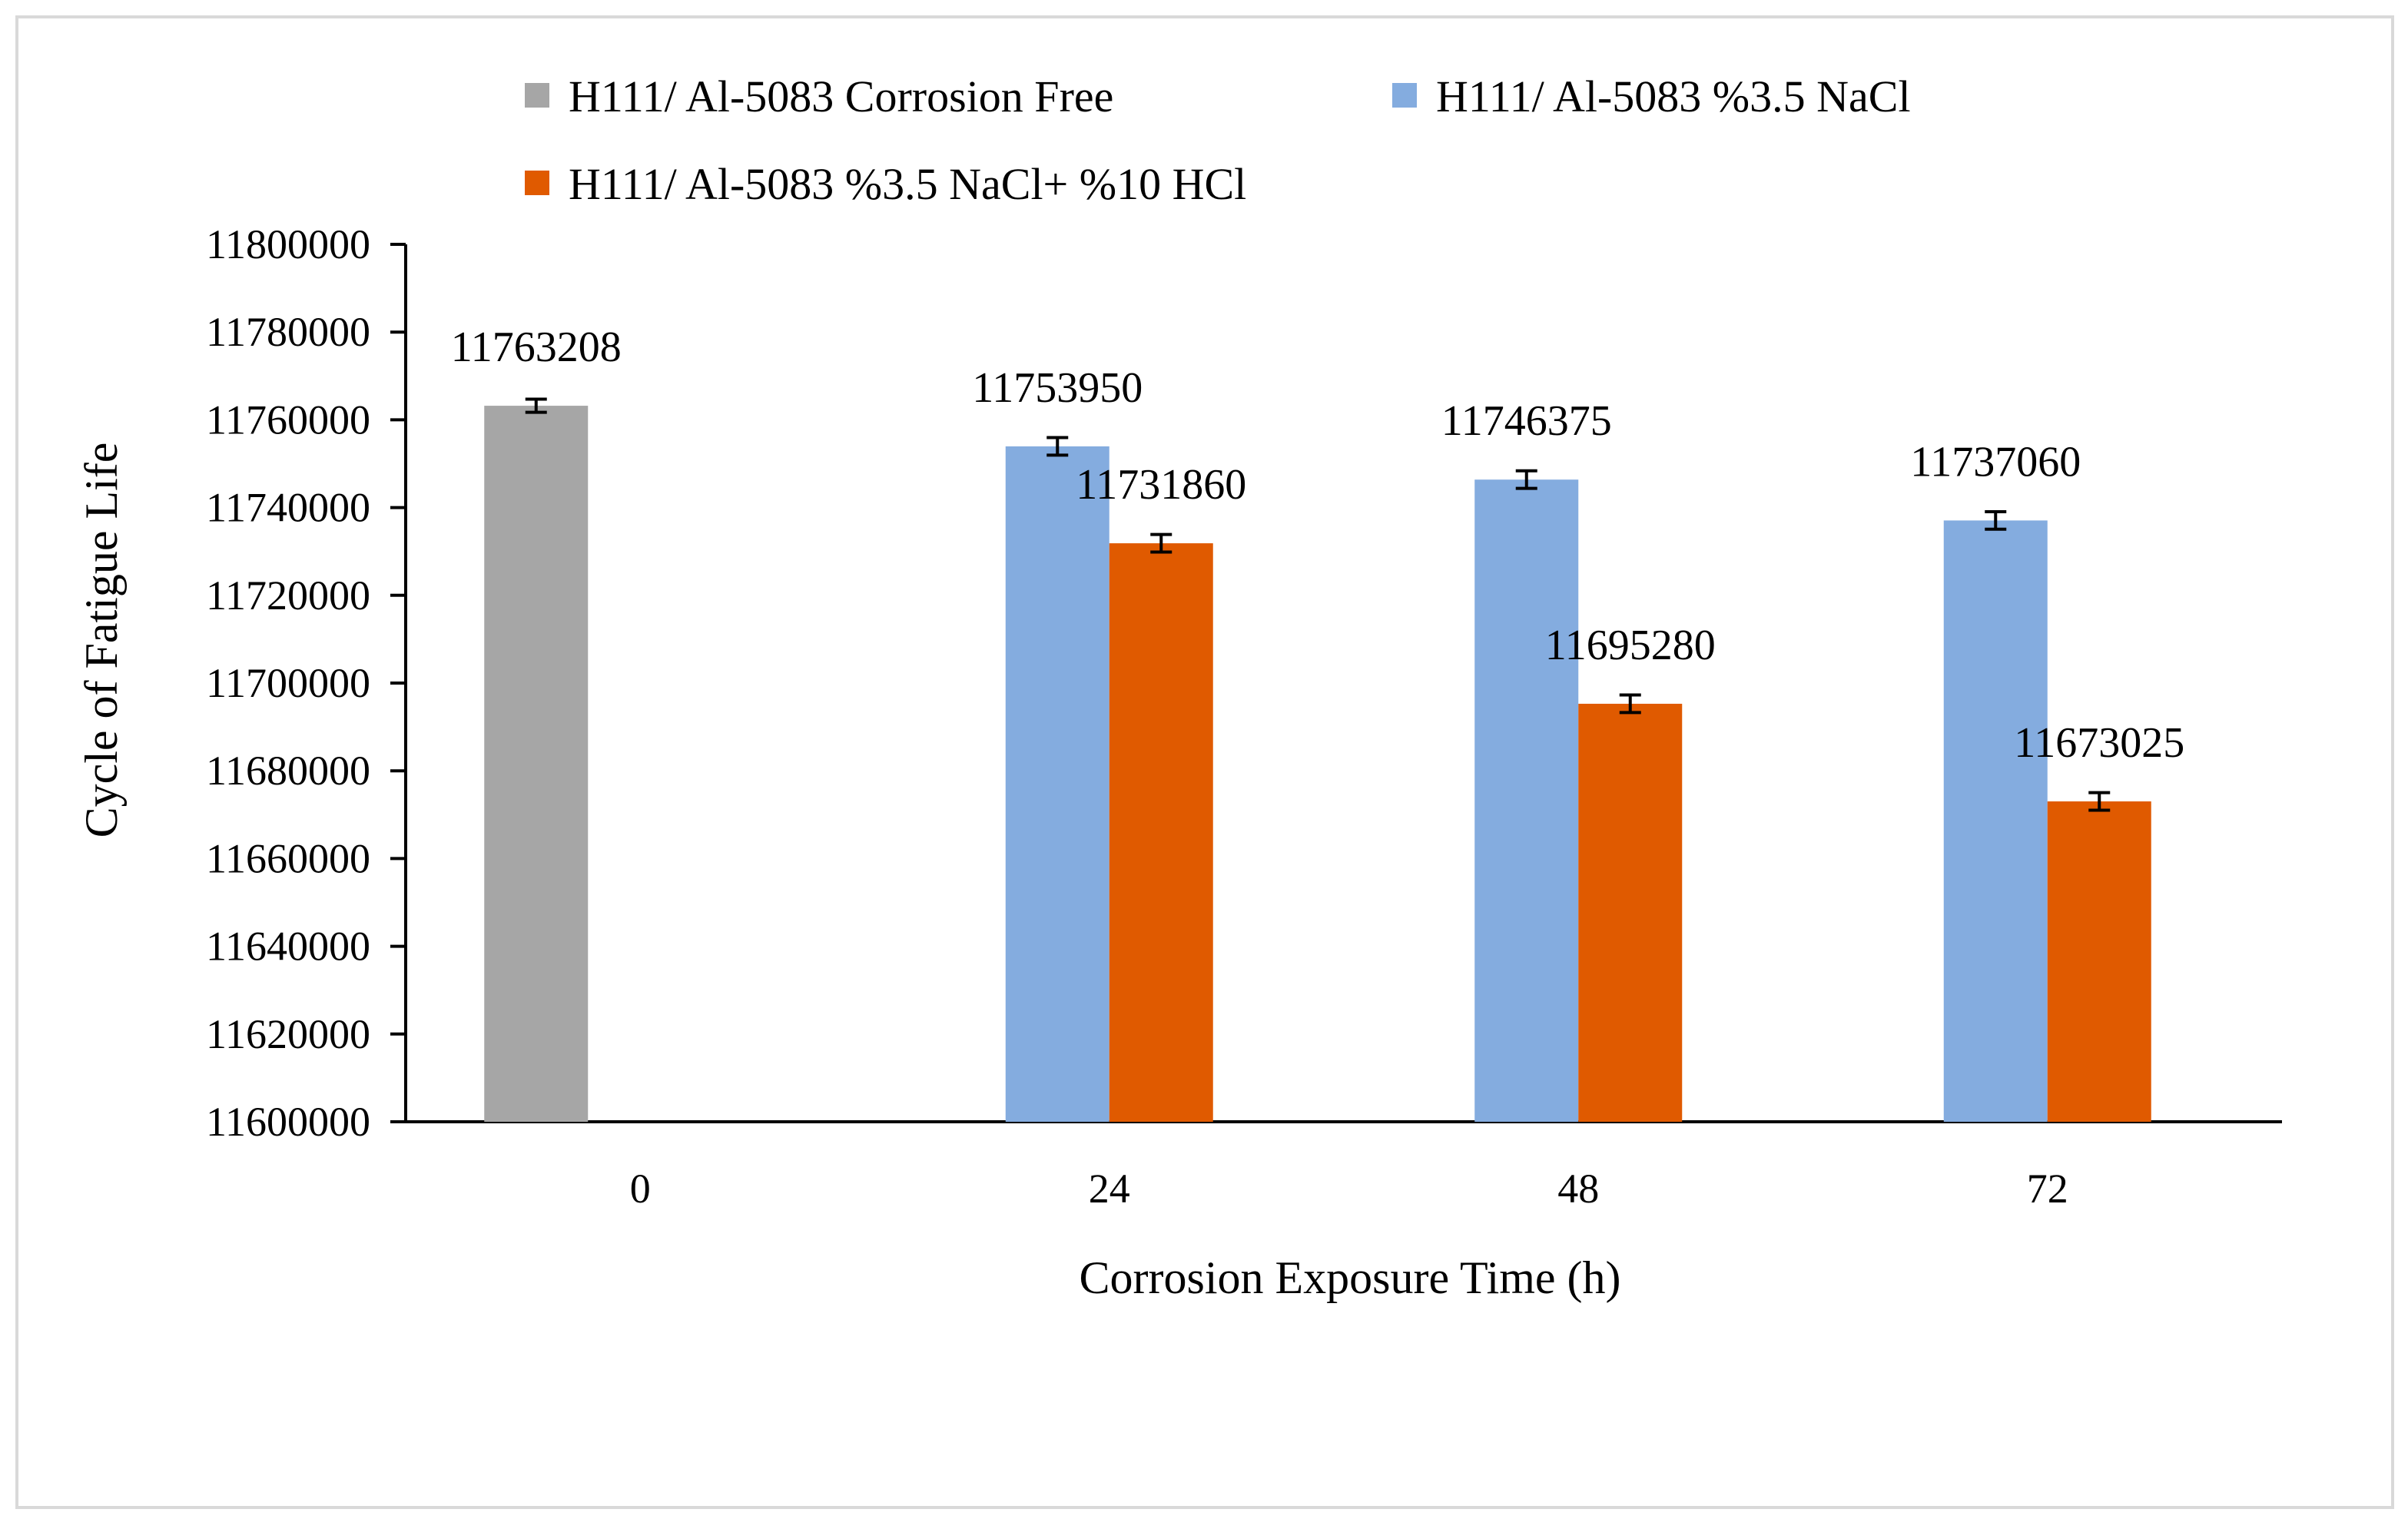 This screenshot has height=1529, width=2408. What do you see at coordinates (641, 1189) in the screenshot?
I see `x-tick-label: 0` at bounding box center [641, 1189].